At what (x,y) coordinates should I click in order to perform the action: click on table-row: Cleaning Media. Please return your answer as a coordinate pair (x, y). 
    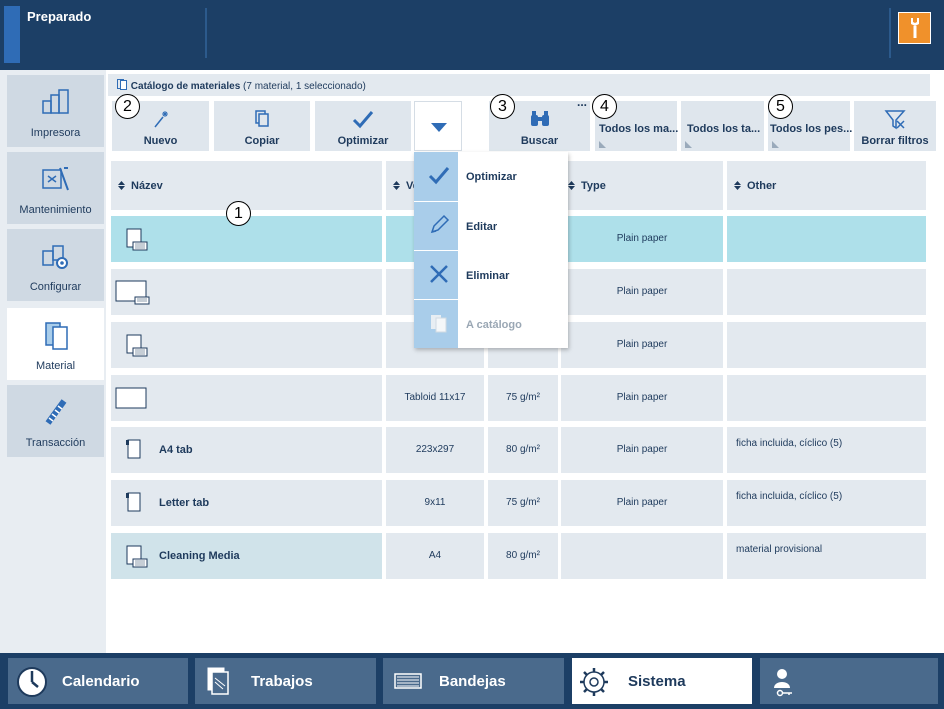
    Looking at the image, I should click on (246, 556).